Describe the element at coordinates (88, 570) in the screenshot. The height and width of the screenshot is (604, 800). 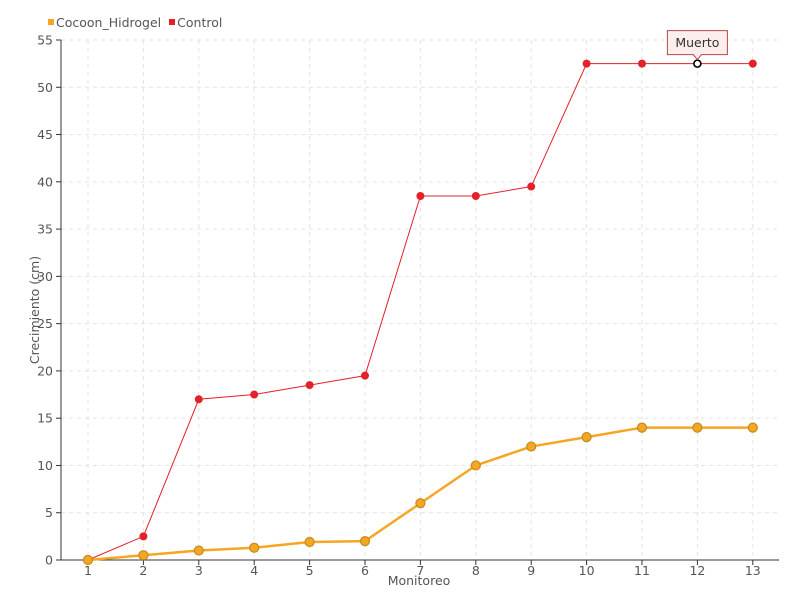
I see `x-tick-label: 1` at that location.